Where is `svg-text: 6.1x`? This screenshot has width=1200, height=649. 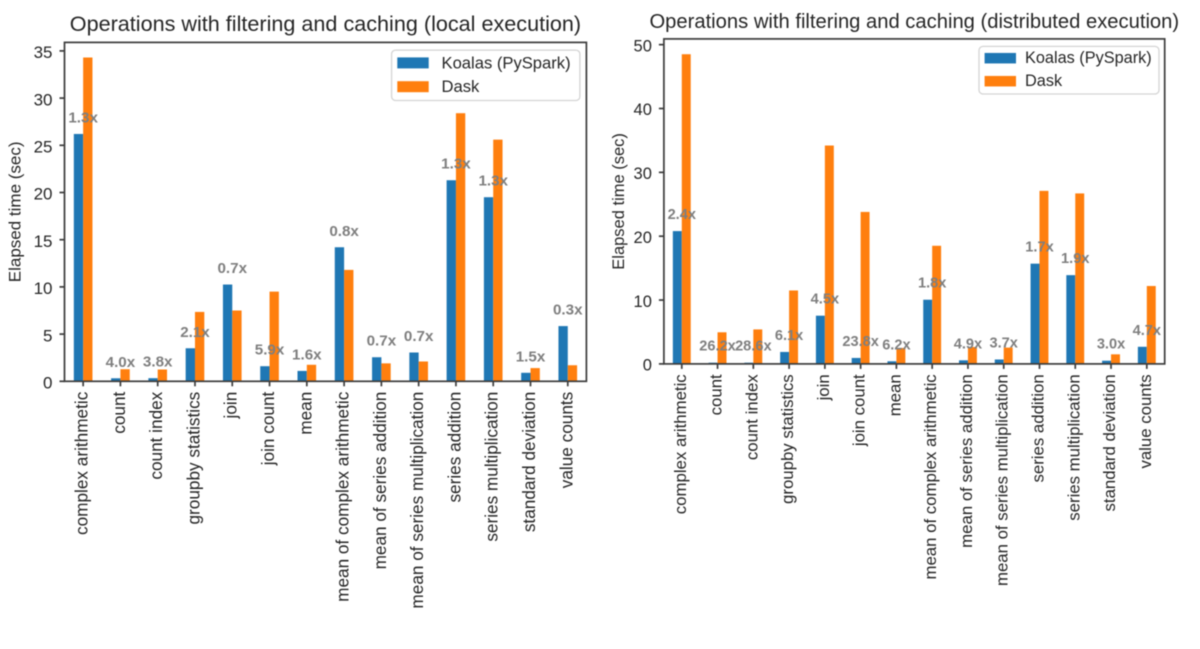 svg-text: 6.1x is located at coordinates (789, 336).